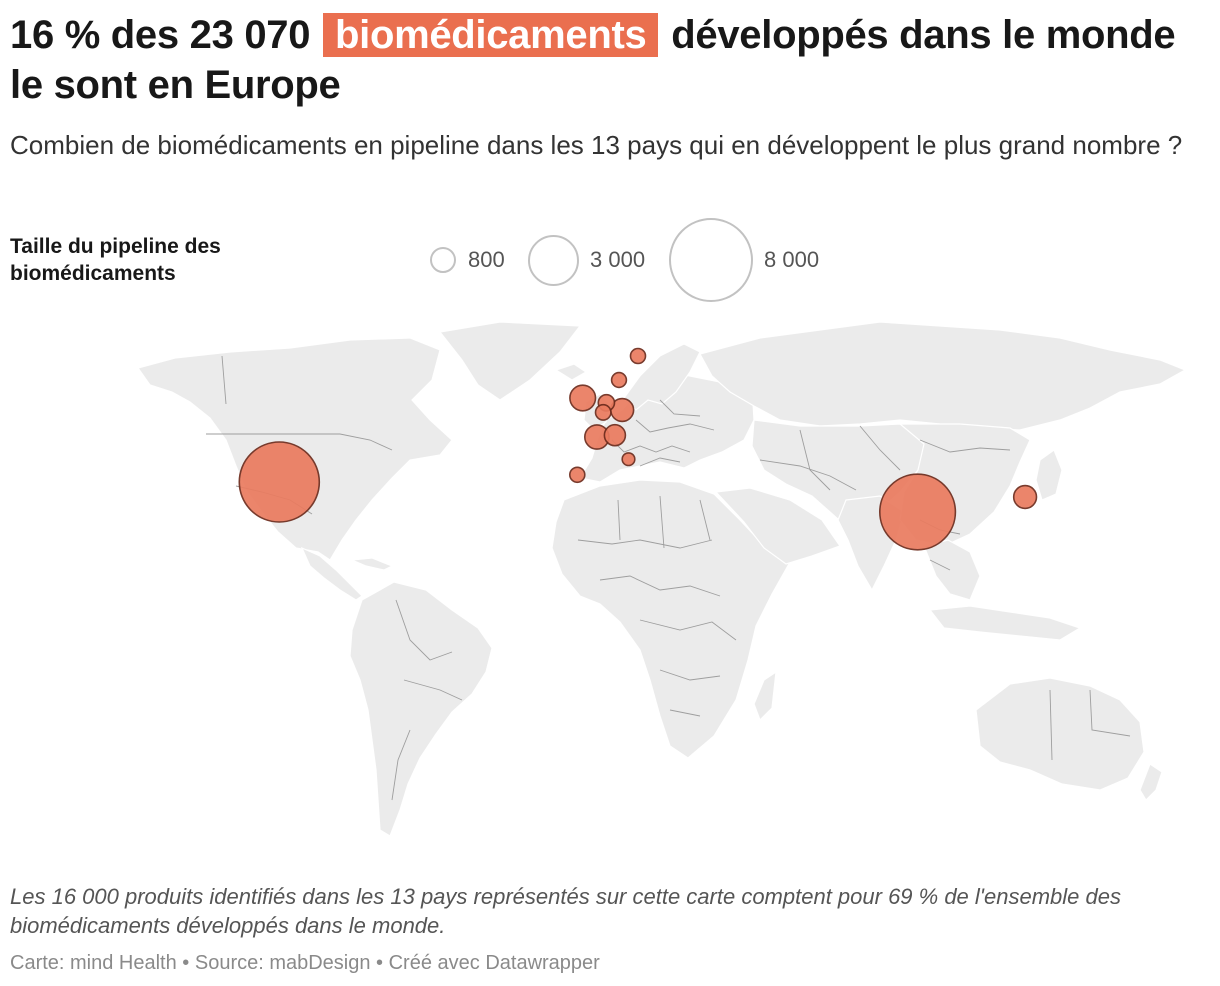 The image size is (1220, 986). What do you see at coordinates (765, 696) in the screenshot?
I see `land-madagascar` at bounding box center [765, 696].